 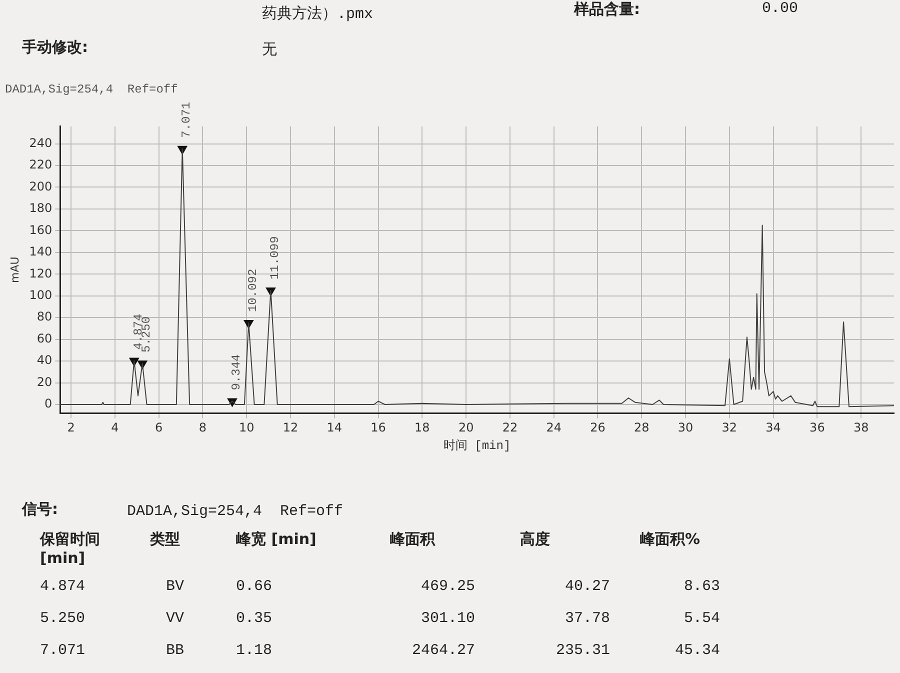 I want to click on x-tick-label: 24, so click(x=554, y=427).